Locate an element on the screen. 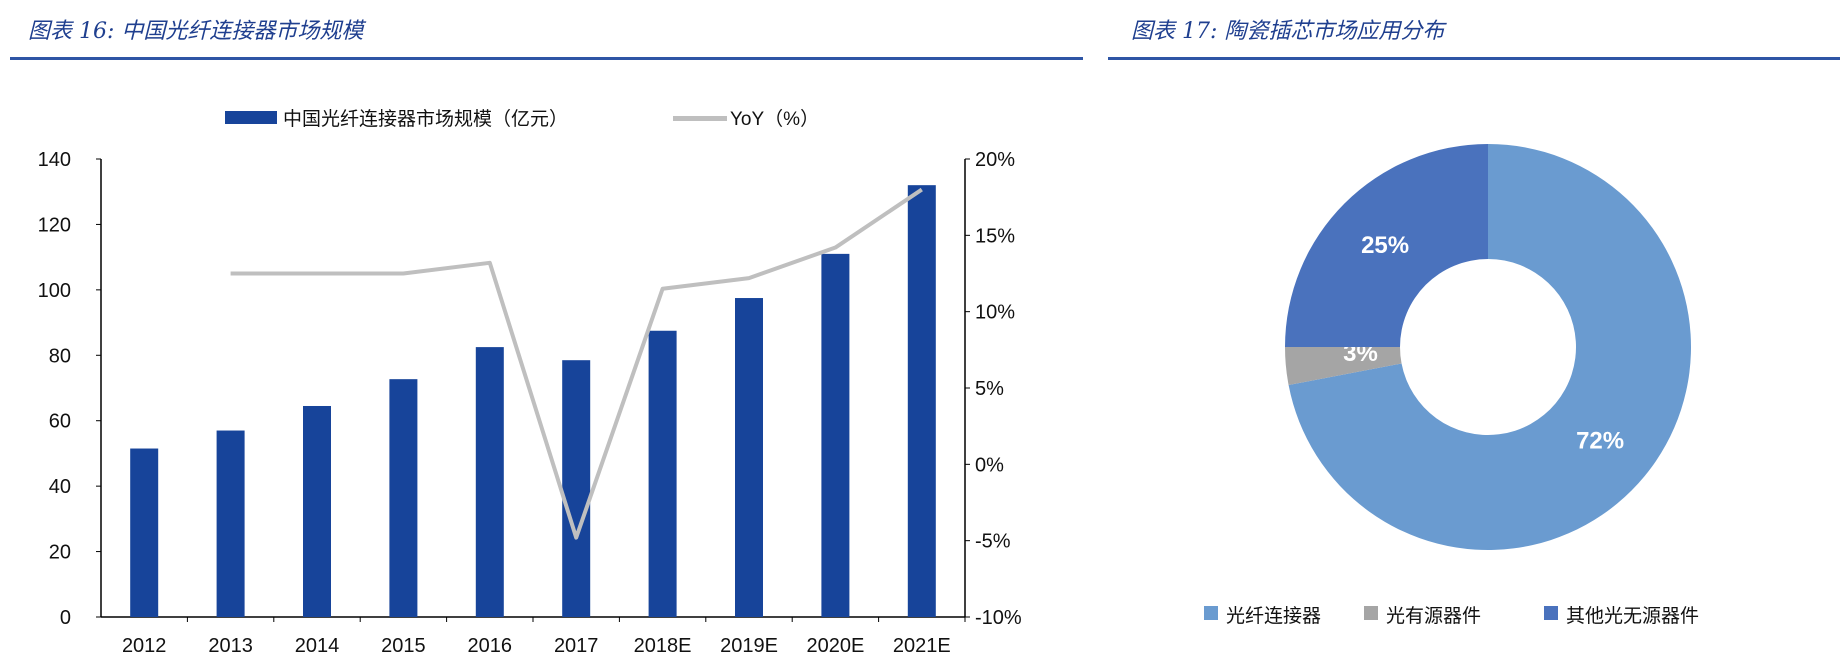  x-tick-label: 2017 is located at coordinates (576, 646).